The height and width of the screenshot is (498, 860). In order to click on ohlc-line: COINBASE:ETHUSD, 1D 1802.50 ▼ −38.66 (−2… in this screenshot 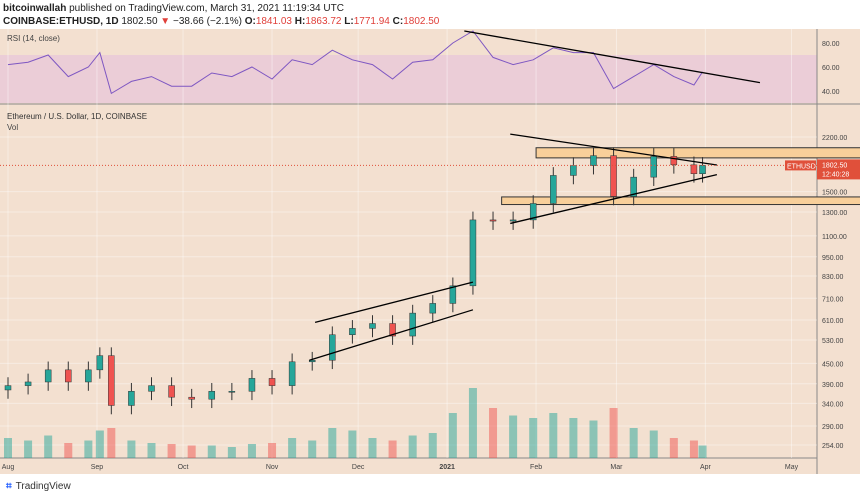, I will do `click(221, 21)`.